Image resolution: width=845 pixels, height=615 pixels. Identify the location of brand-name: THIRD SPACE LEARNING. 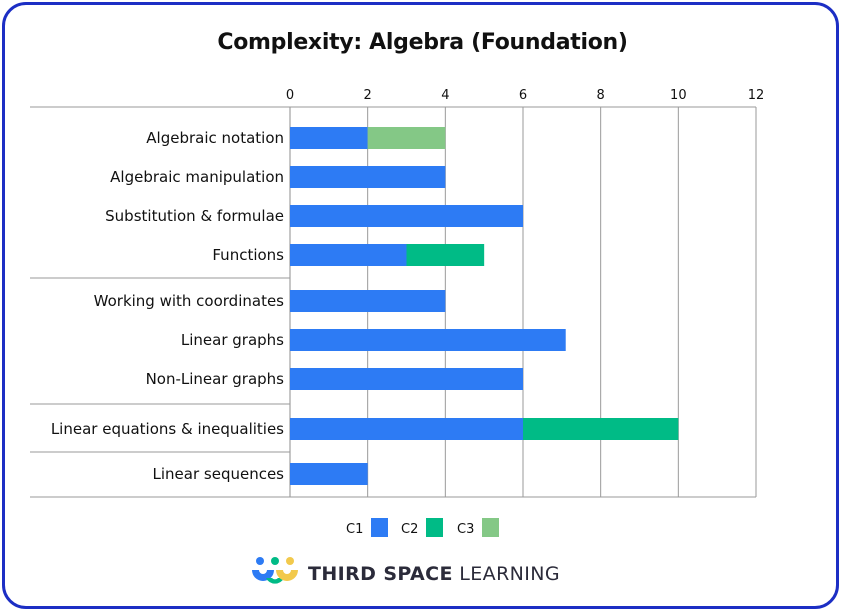
(434, 574).